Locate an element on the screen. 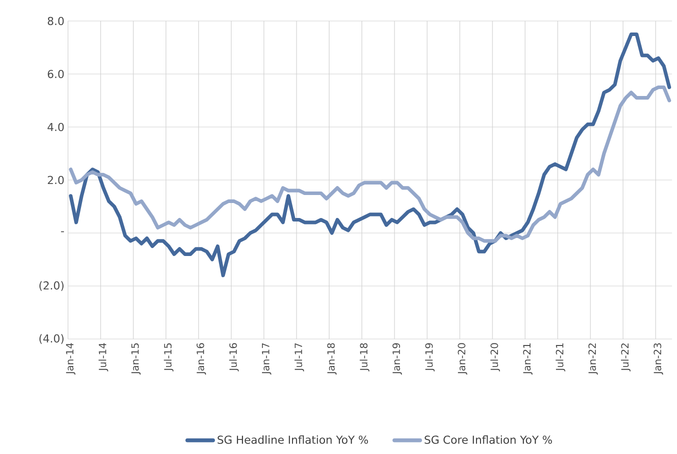  x-tick-label: Jul-16 is located at coordinates (234, 357).